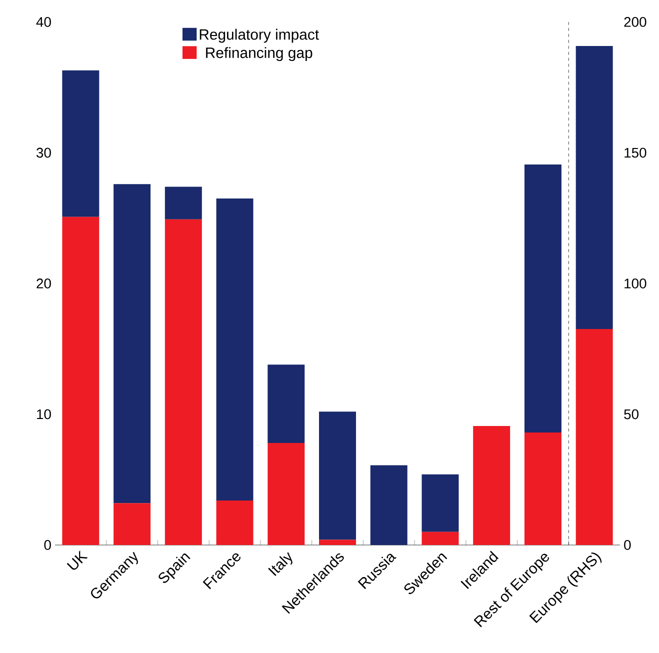  Describe the element at coordinates (635, 283) in the screenshot. I see `y2-tick-label: 100` at that location.